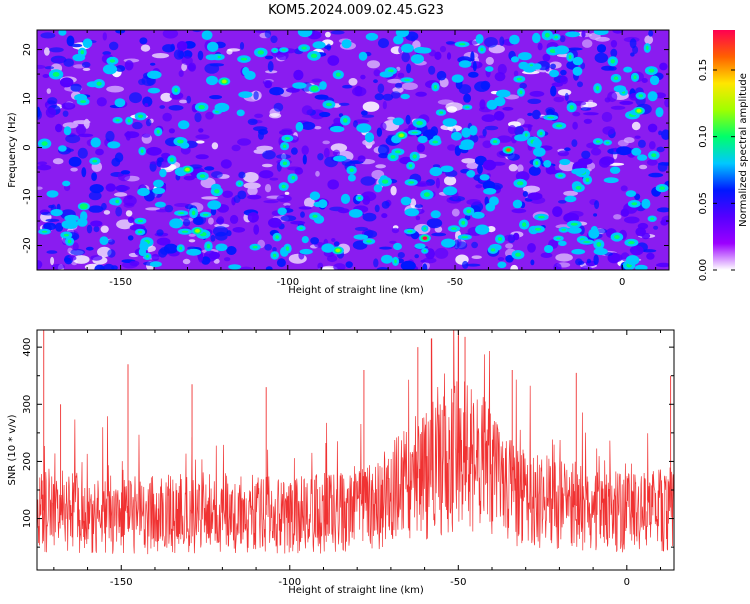  What do you see at coordinates (121, 582) in the screenshot?
I see `x-tick-label: -150` at bounding box center [121, 582].